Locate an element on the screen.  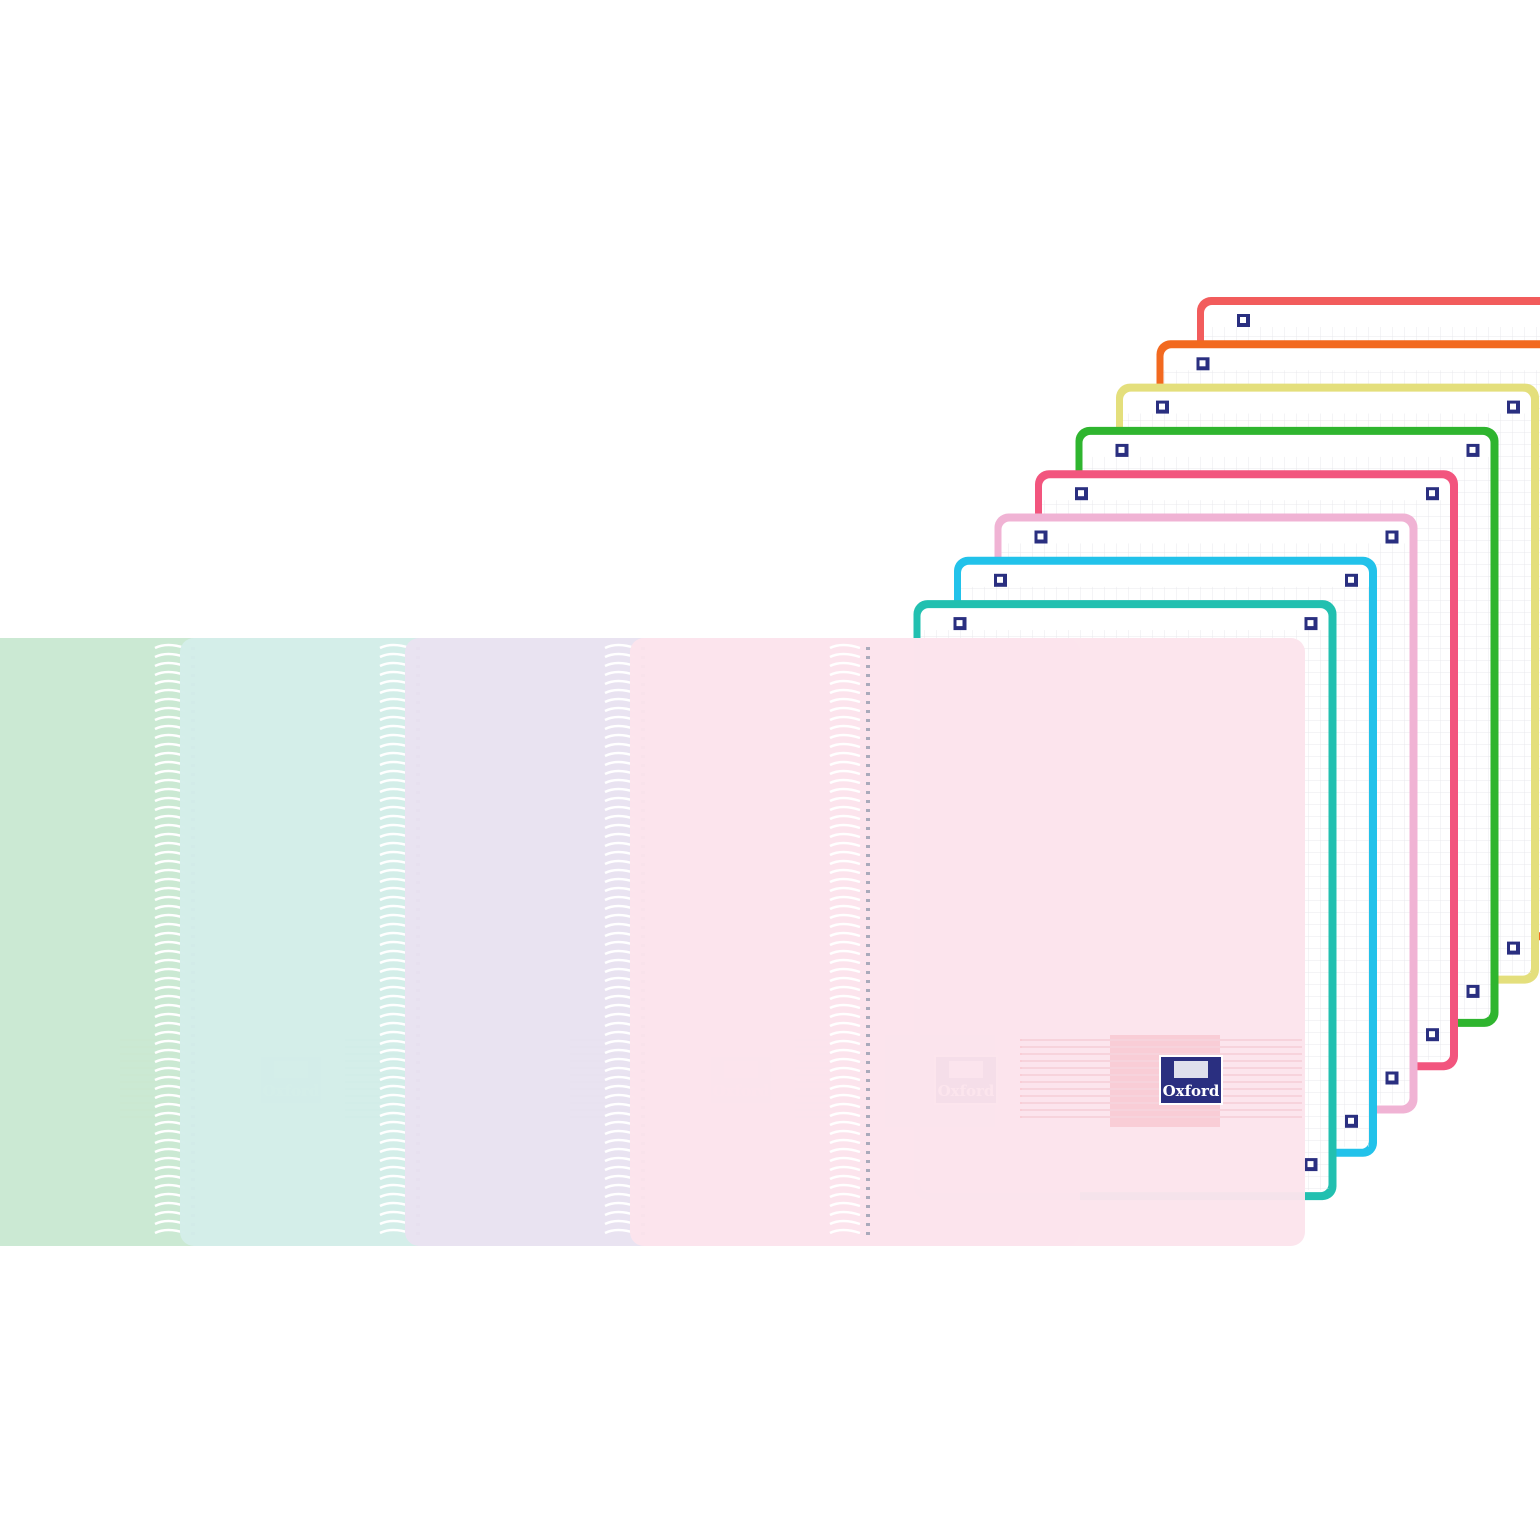
logo-text: Oxford is located at coordinates (1191, 1091).